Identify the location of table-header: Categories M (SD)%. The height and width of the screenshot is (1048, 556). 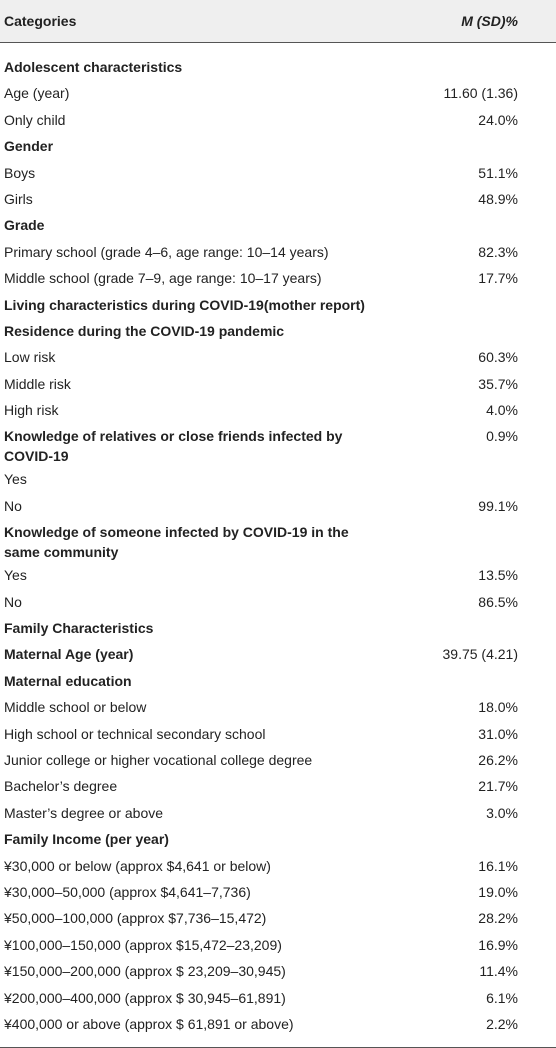
(278, 21).